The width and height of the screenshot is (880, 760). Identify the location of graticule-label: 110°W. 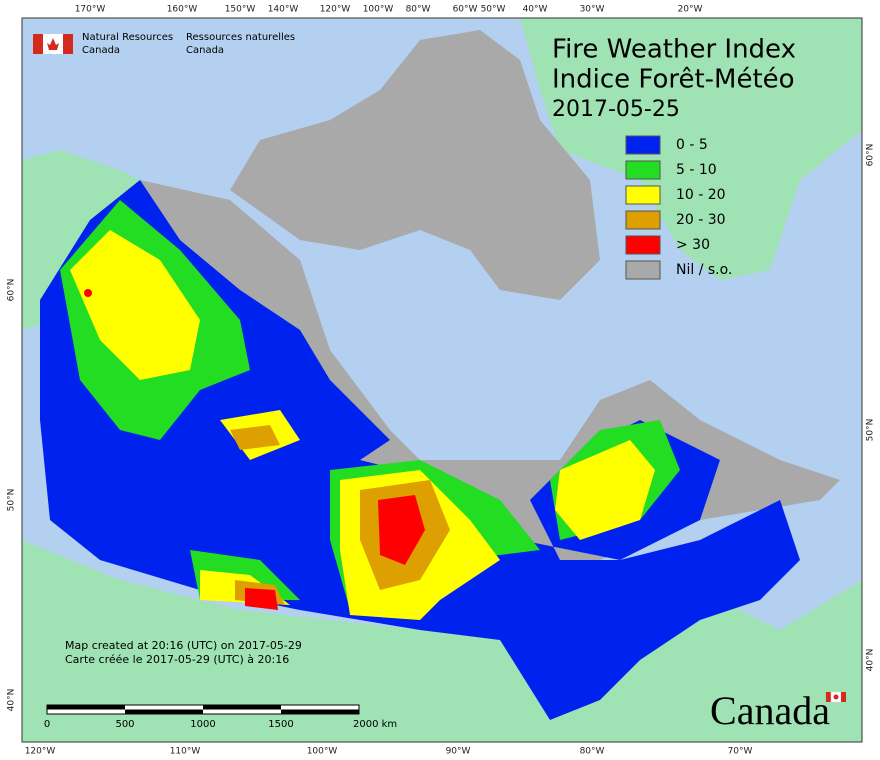
(185, 752).